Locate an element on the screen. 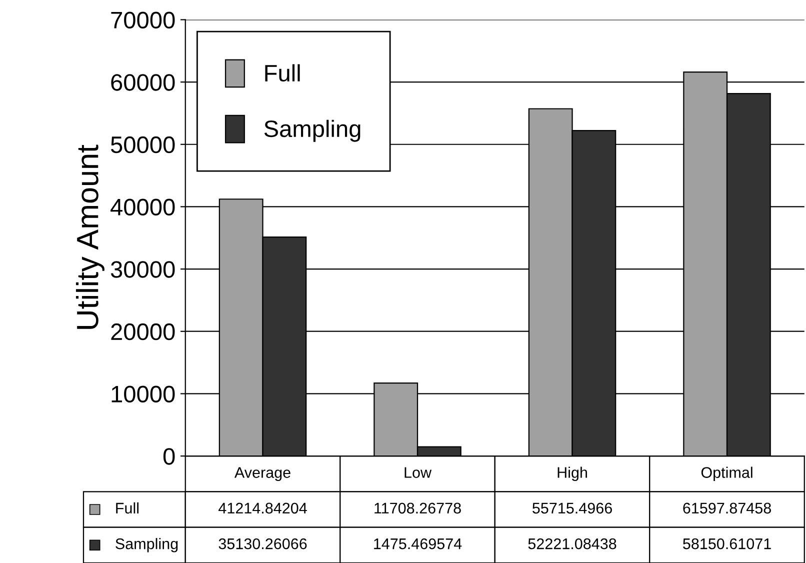 The width and height of the screenshot is (806, 563). y-axis-title: Utility Amount is located at coordinates (90, 236).